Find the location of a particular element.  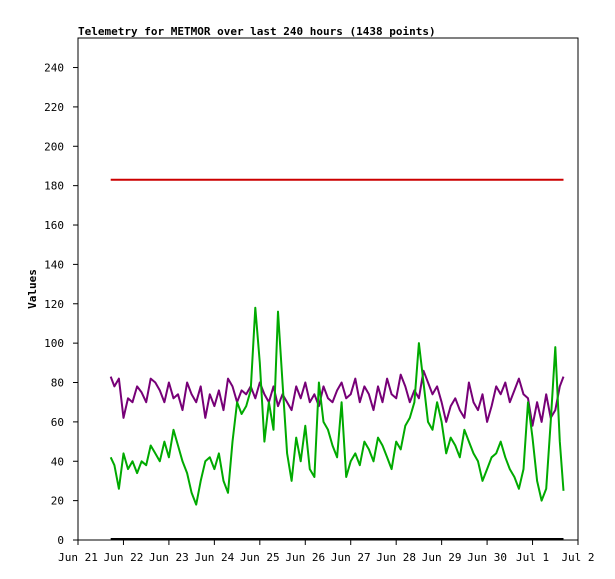

x-tick-label: Jun 21 is located at coordinates (78, 557).